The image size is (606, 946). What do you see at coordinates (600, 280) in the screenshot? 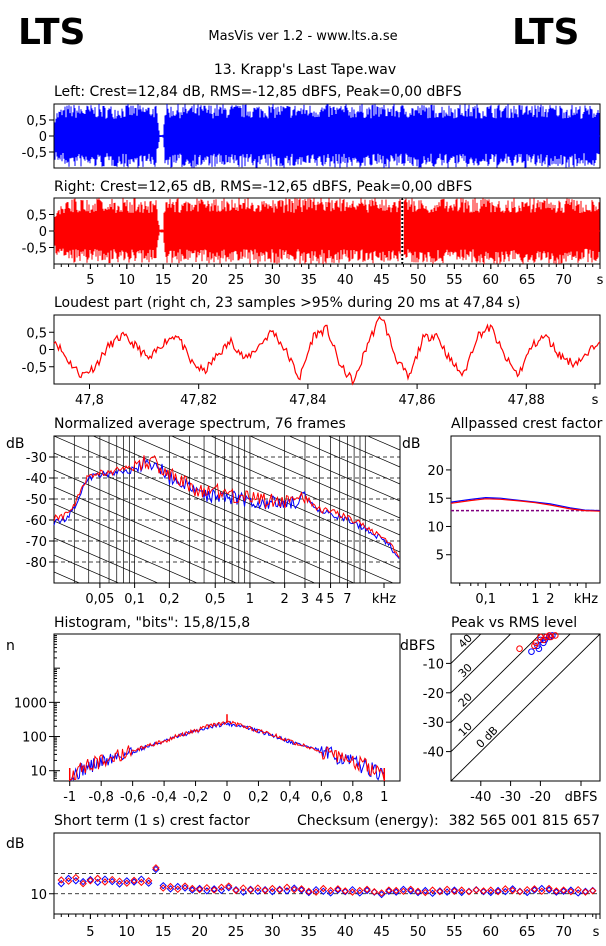
I see `right_waveform-xtick-label: s` at bounding box center [600, 280].